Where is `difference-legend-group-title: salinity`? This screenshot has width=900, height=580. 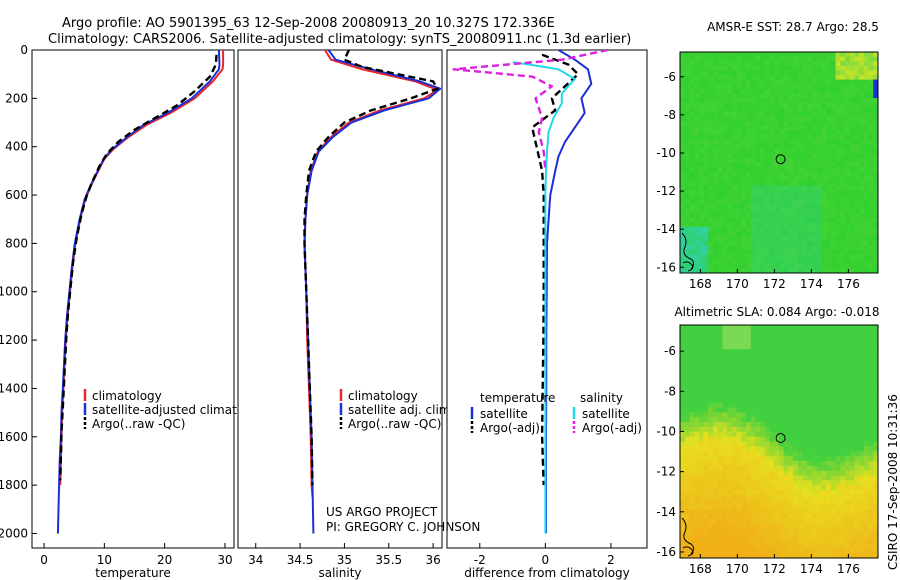
difference-legend-group-title: salinity is located at coordinates (601, 398).